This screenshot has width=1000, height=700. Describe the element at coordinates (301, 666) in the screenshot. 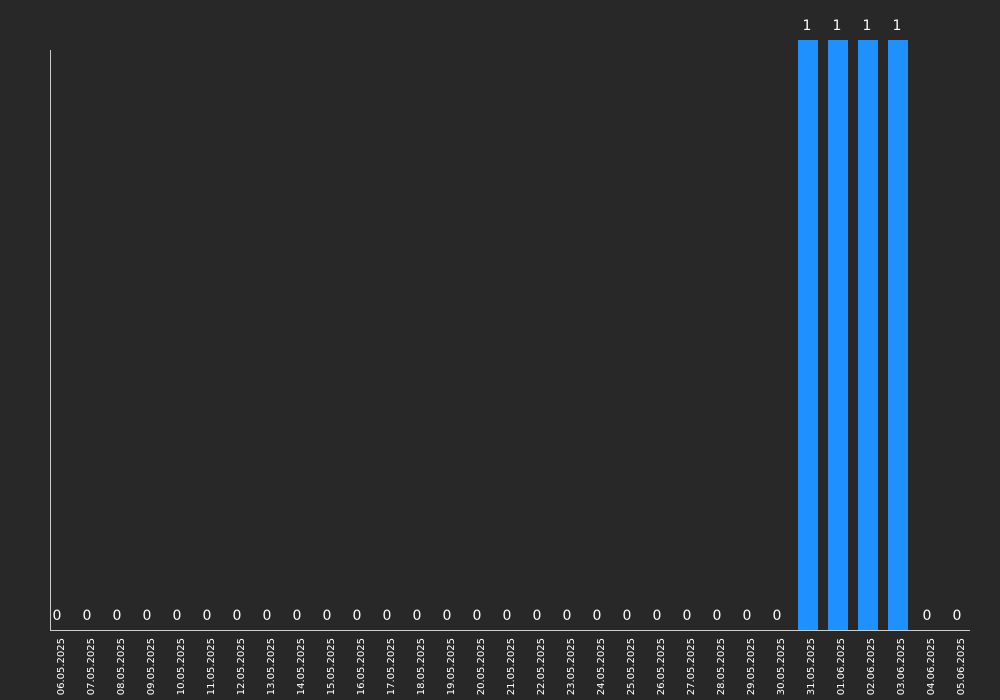

I see `x-tick-label: 14.05.2025` at that location.